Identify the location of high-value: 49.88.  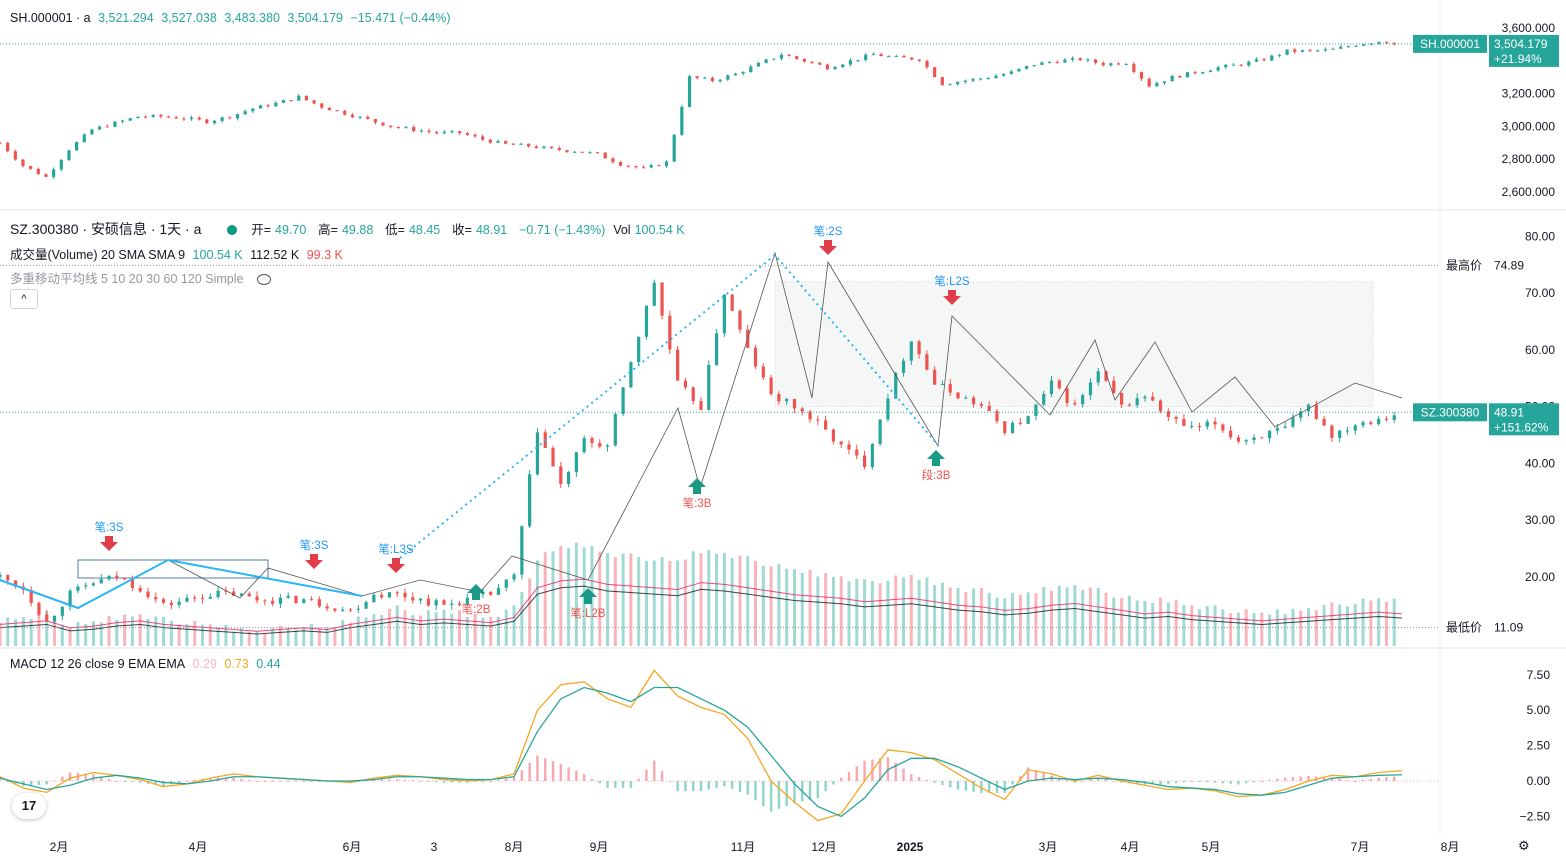
(357, 230).